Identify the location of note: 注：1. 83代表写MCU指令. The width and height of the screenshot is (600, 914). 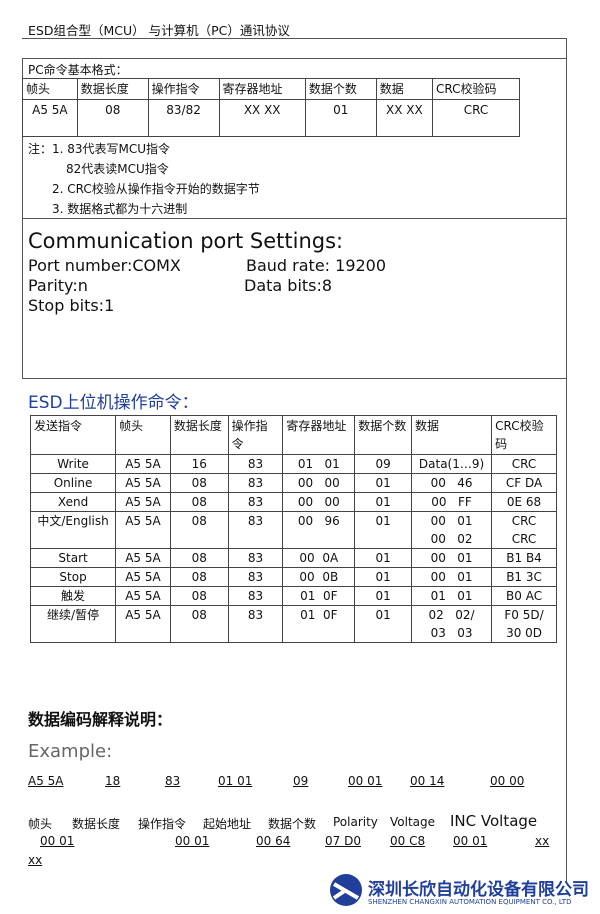
(99, 149).